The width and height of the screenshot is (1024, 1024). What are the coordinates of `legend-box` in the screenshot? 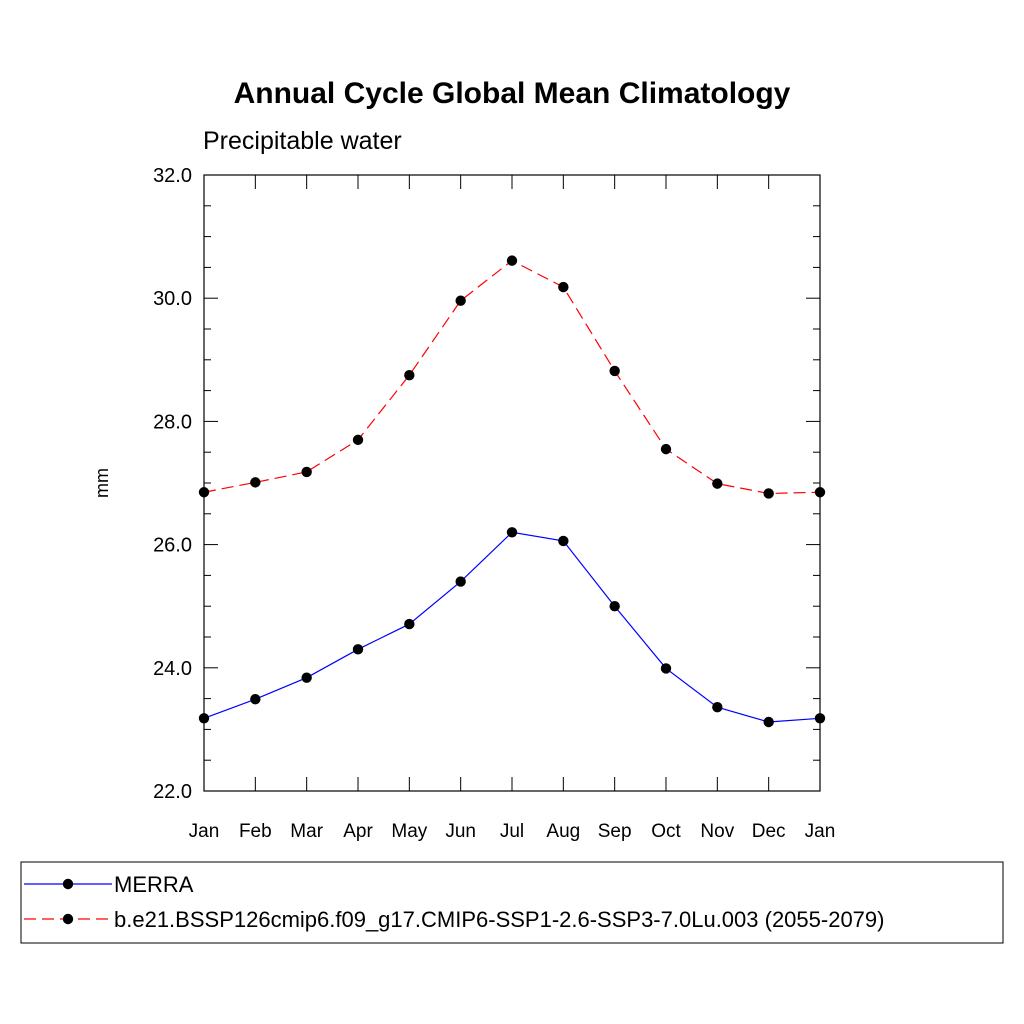 It's located at (512, 902).